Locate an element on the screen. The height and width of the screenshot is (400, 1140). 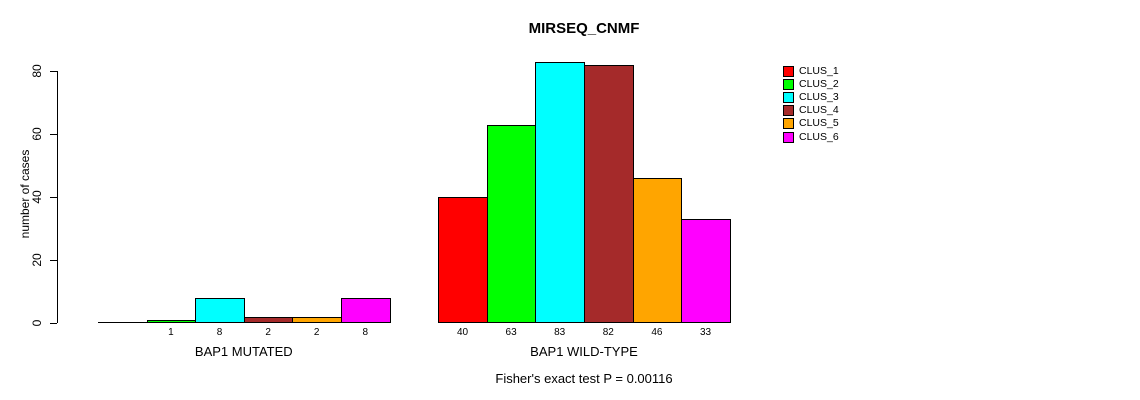
y-axis-tick-label: 20 is located at coordinates (37, 260).